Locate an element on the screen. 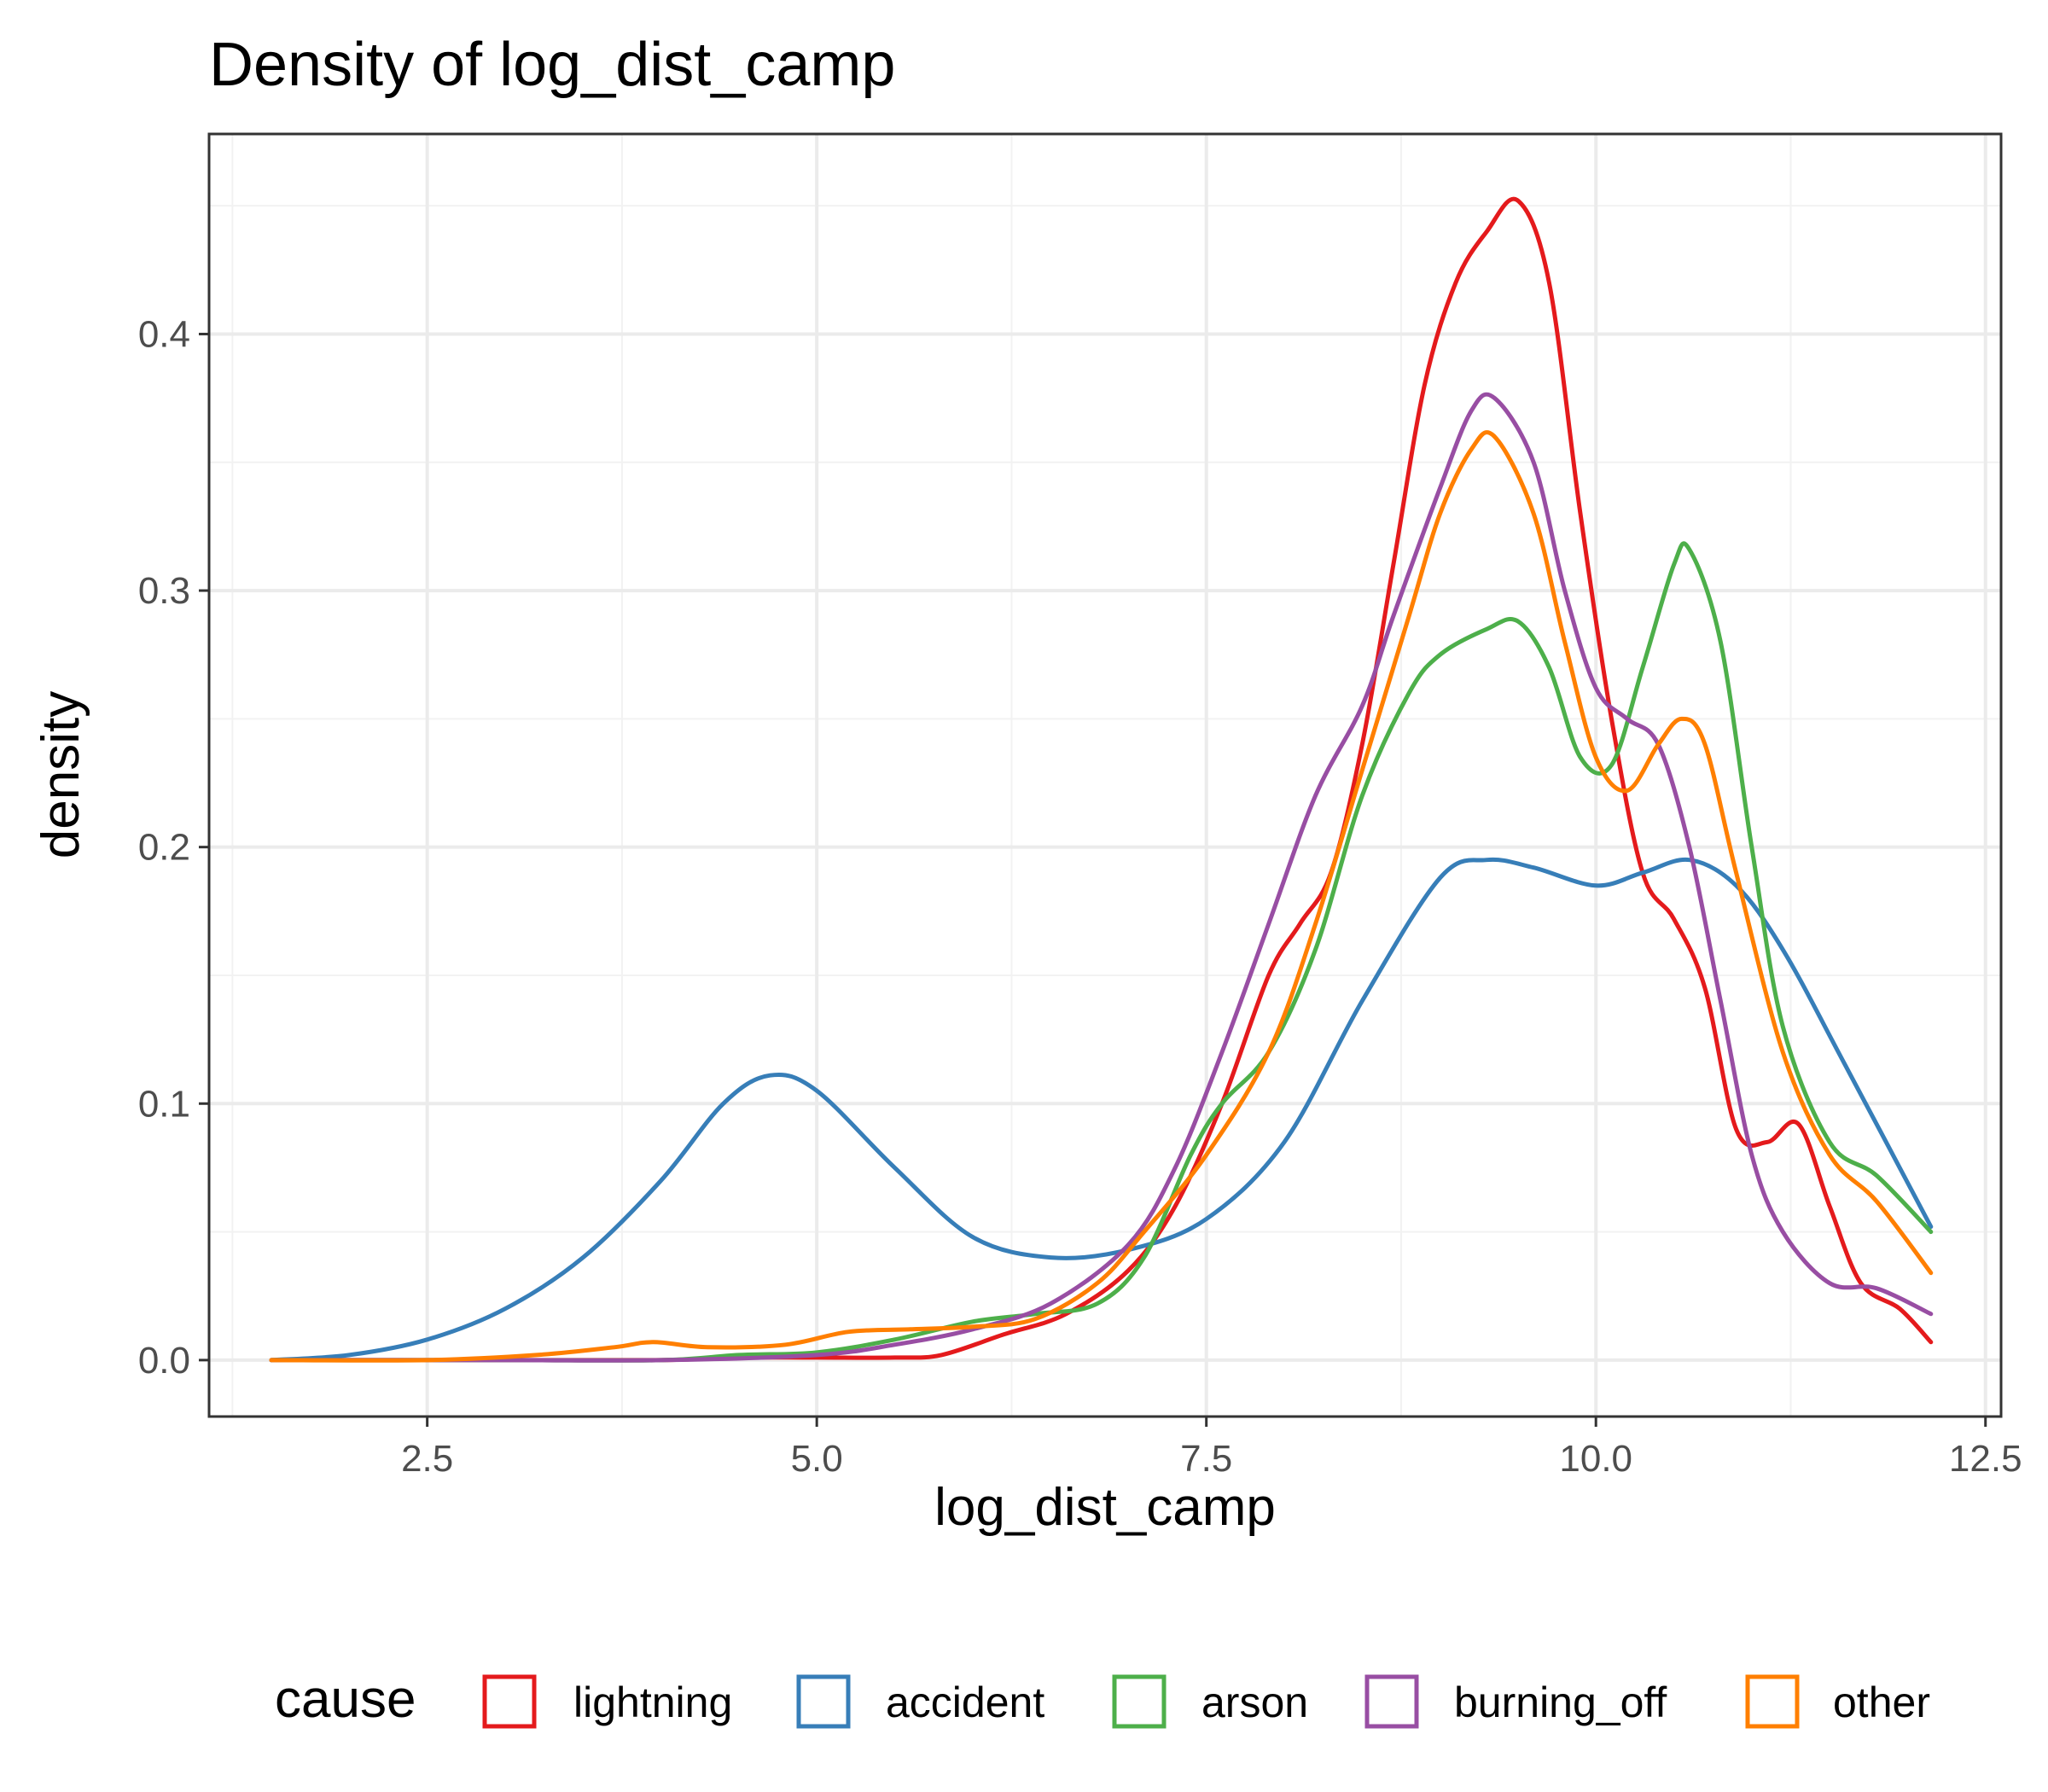  y-tick-label: 0.1 is located at coordinates (164, 1104).